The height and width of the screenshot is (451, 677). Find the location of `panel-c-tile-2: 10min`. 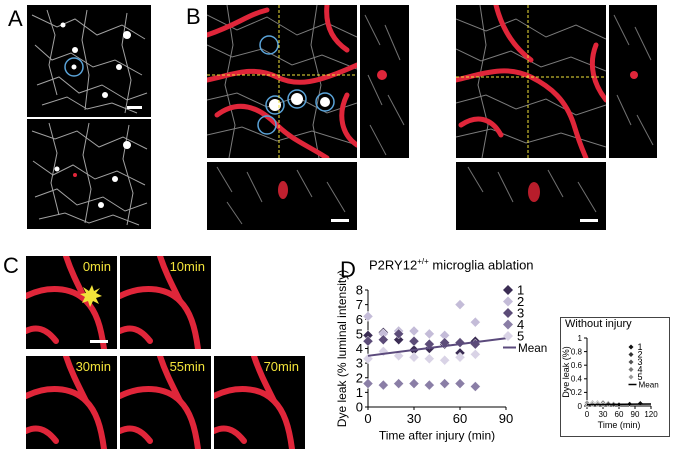

panel-c-tile-2: 10min is located at coordinates (165, 302).